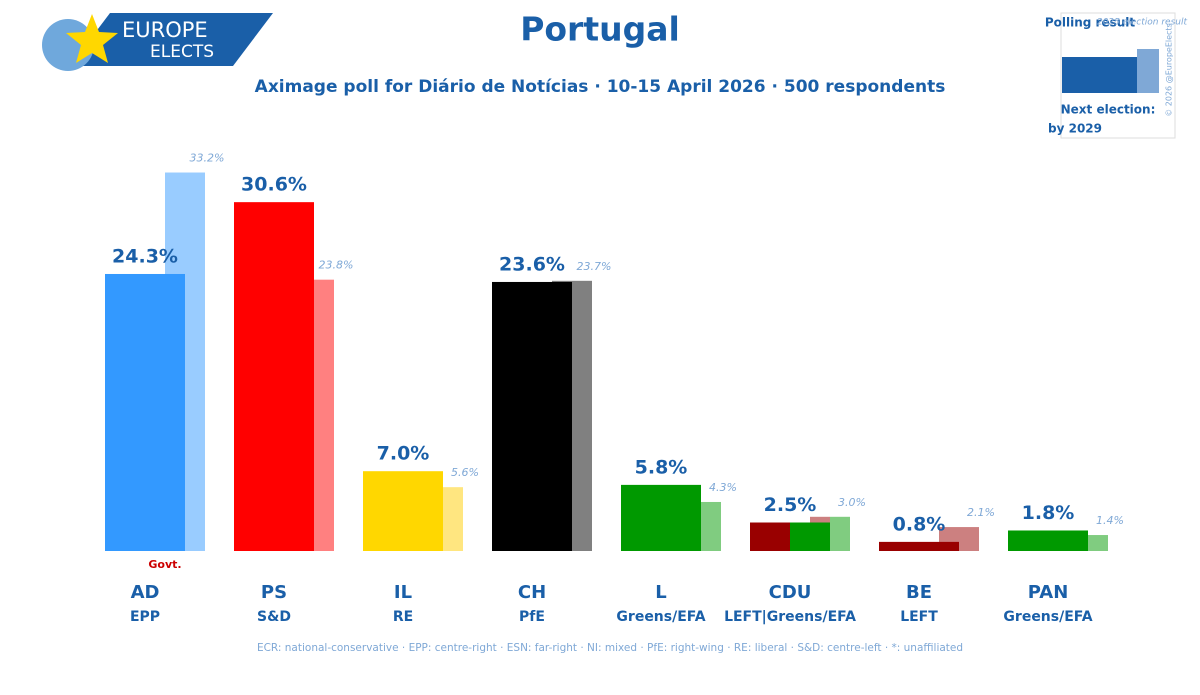 The width and height of the screenshot is (1200, 695). I want to click on group-label: LEFT, so click(919, 617).